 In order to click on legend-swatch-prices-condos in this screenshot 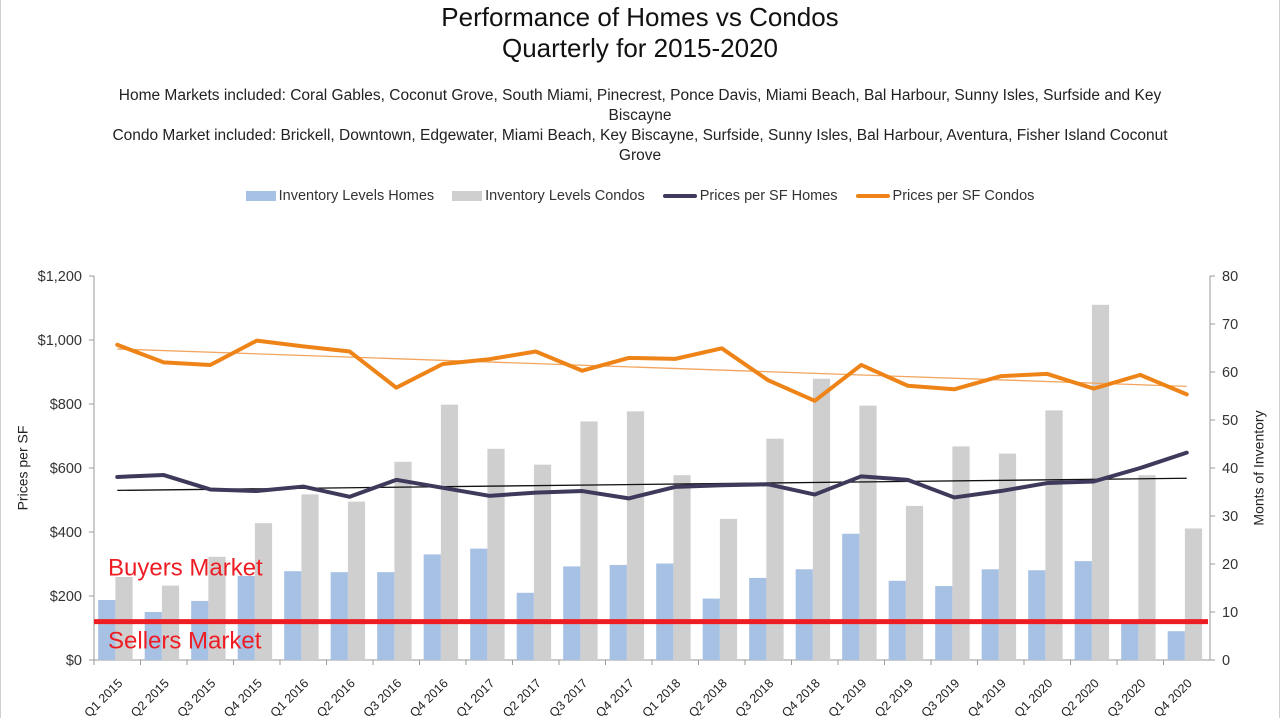, I will do `click(872, 196)`.